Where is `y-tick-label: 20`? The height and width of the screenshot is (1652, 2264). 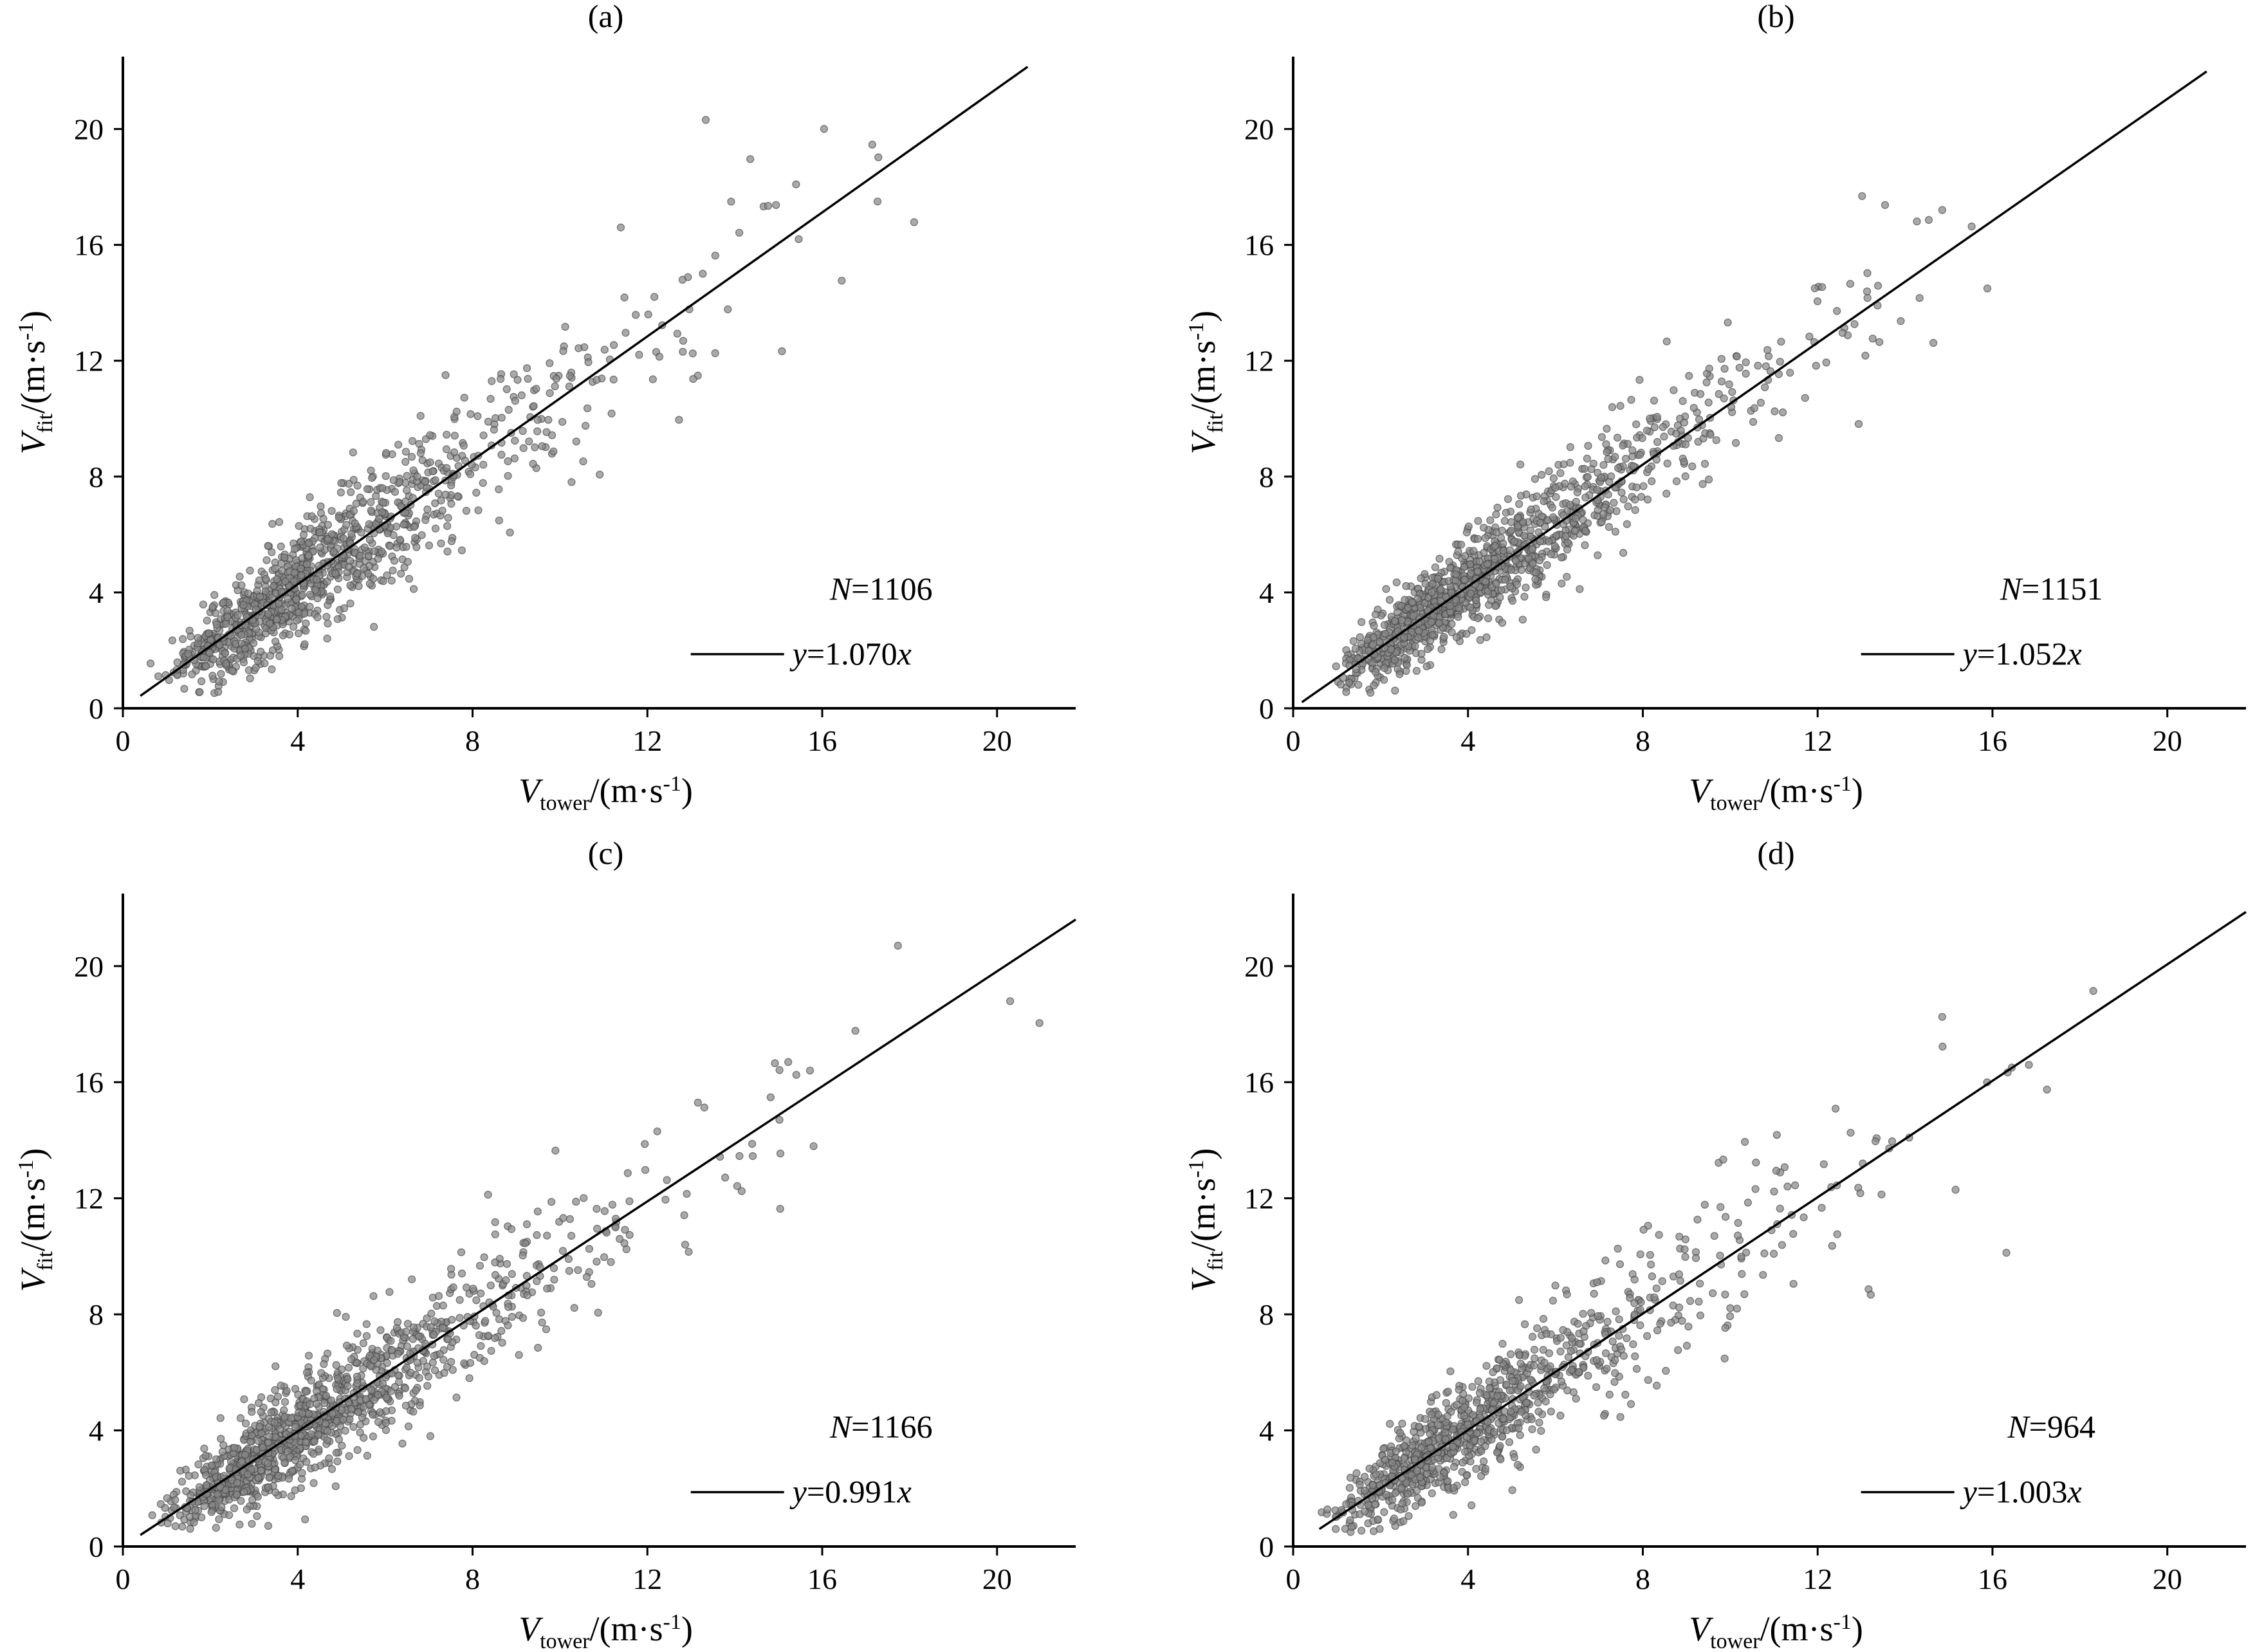
y-tick-label: 20 is located at coordinates (1259, 966).